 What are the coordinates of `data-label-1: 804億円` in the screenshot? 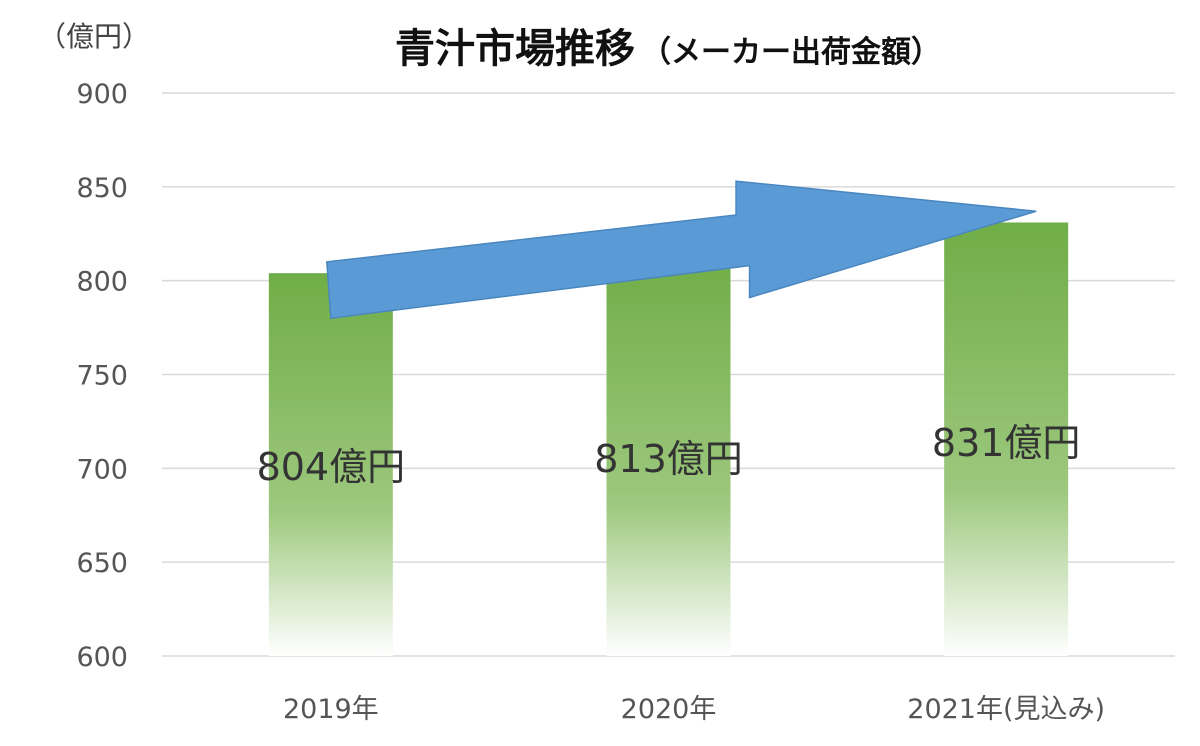 It's located at (331, 467).